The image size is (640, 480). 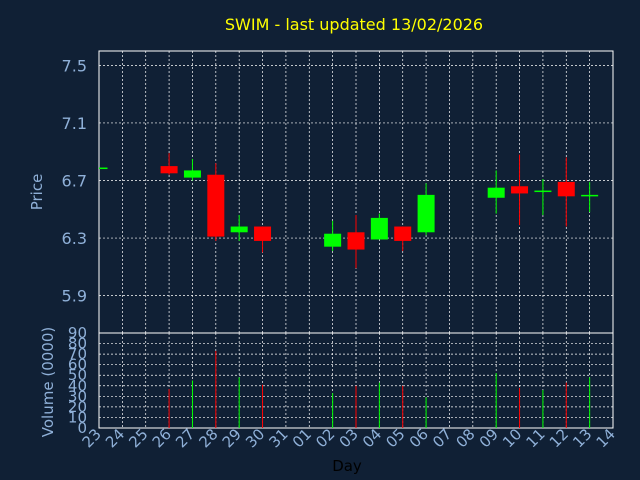 I want to click on price-axis-label: Price, so click(x=37, y=192).